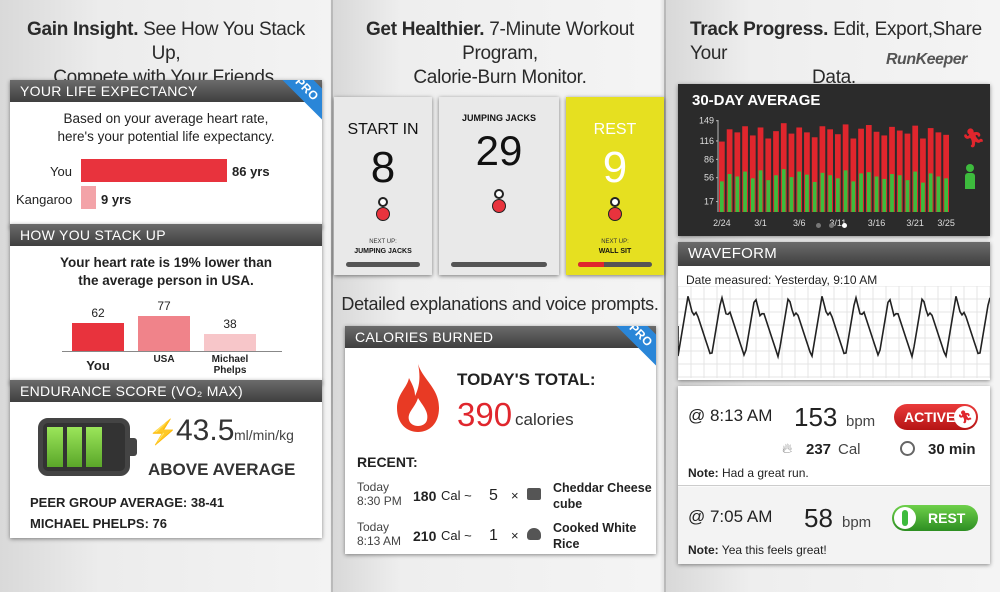 The width and height of the screenshot is (1000, 592). I want to click on next-up-exercise: JUMPING JACKS, so click(383, 251).